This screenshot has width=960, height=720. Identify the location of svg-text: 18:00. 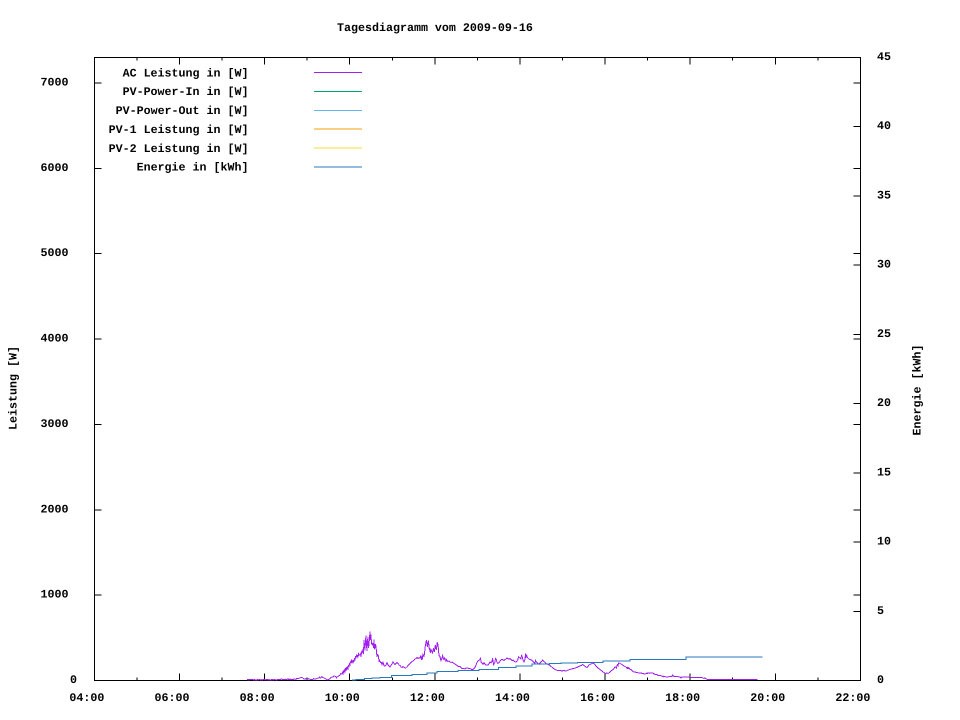
(682, 698).